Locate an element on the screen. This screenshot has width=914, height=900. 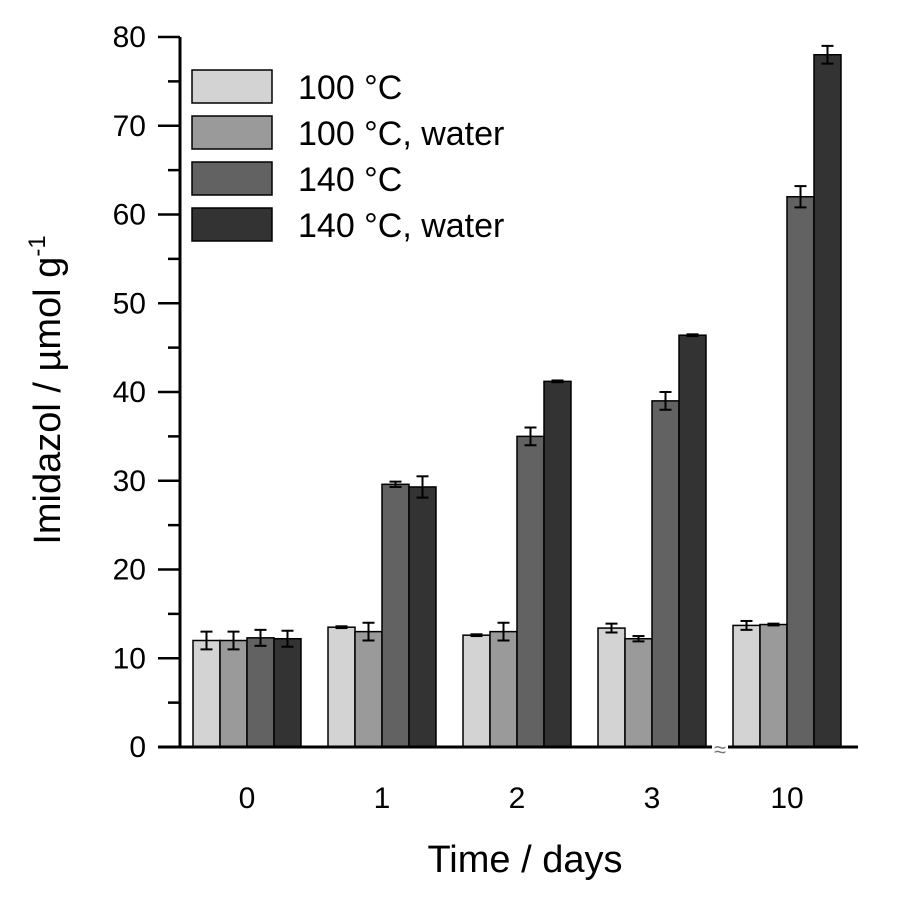
y-axis-title-main: Imidazol / µmol g is located at coordinates (48, 401).